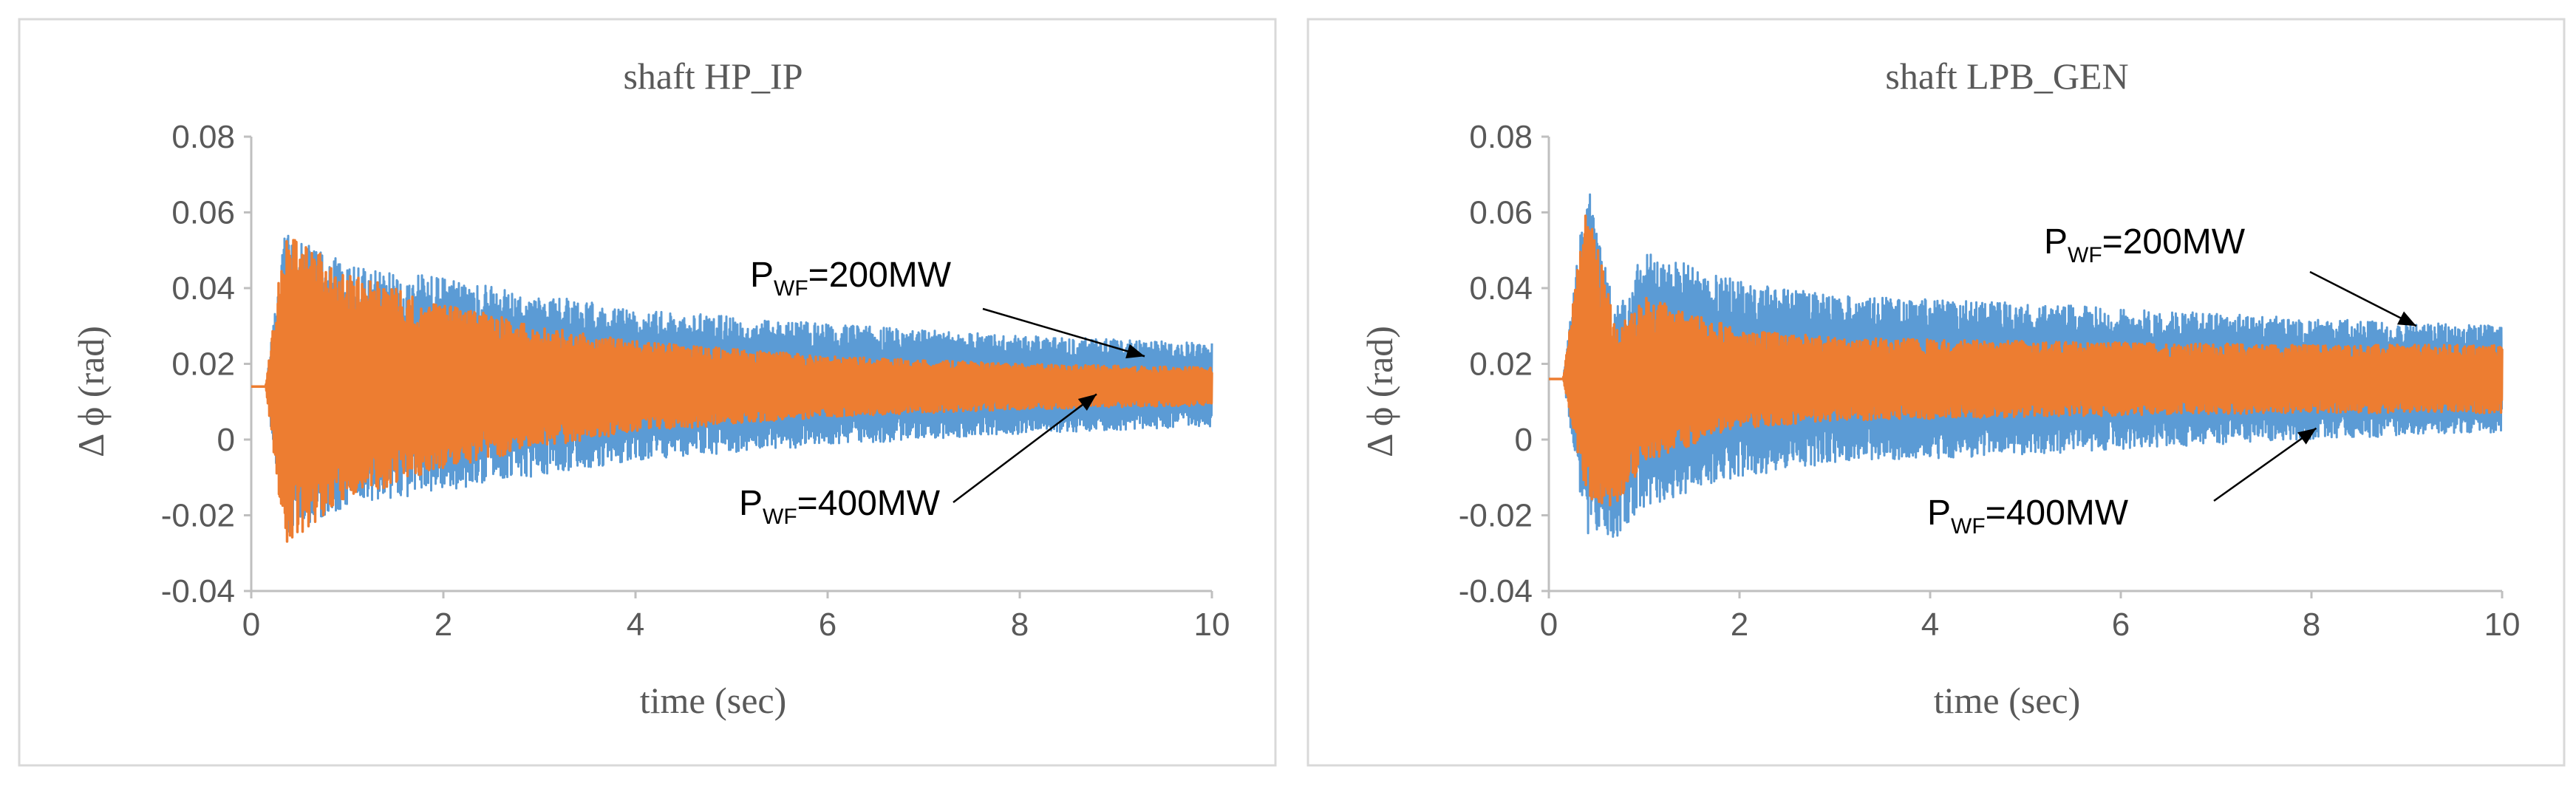 Image resolution: width=2576 pixels, height=789 pixels. What do you see at coordinates (2006, 76) in the screenshot?
I see `chart-title: shaft LPB_GEN` at bounding box center [2006, 76].